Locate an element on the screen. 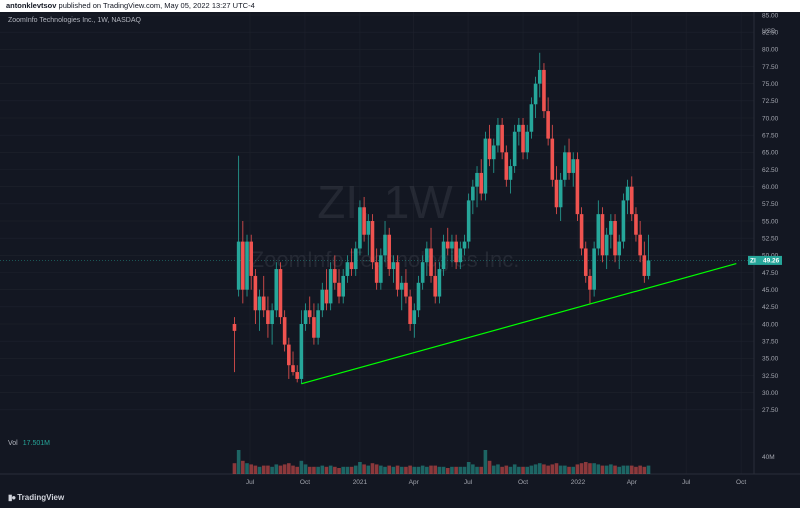  price-tick-label: 62.50 is located at coordinates (770, 170).